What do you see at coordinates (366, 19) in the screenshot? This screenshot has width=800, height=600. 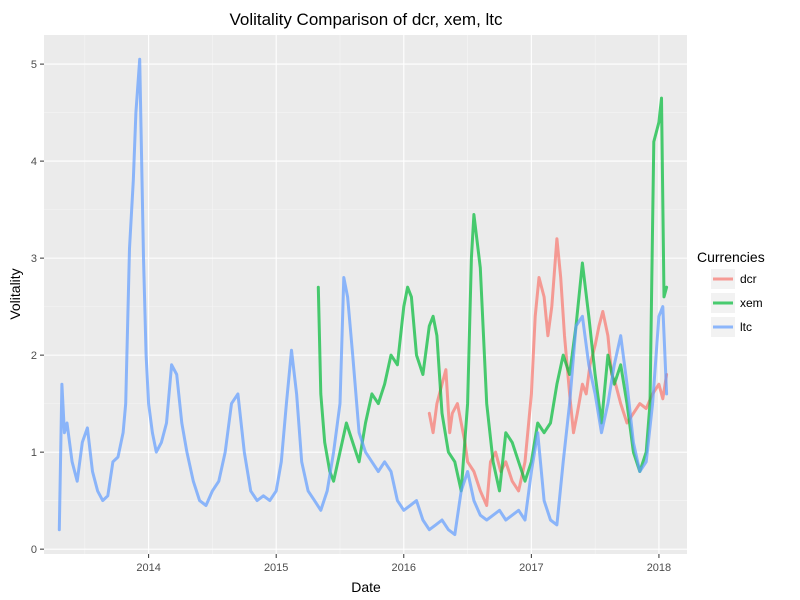 I see `chart-title: Volitality Comparison of dcr, xem, ltc` at bounding box center [366, 19].